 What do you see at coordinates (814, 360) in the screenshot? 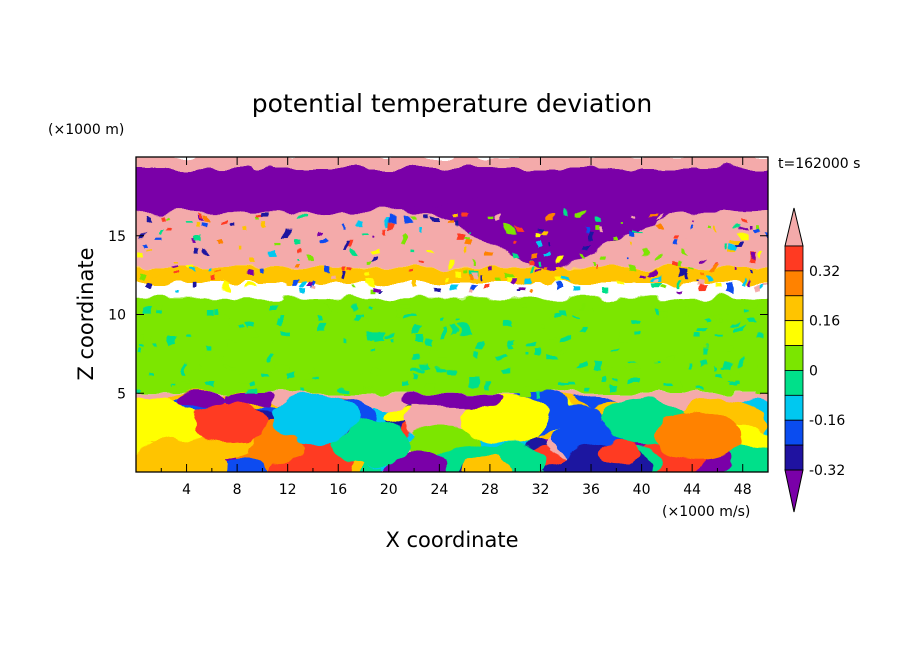
I see `colorbar: 0.32 0.16 0 -0.16 -0.32` at bounding box center [814, 360].